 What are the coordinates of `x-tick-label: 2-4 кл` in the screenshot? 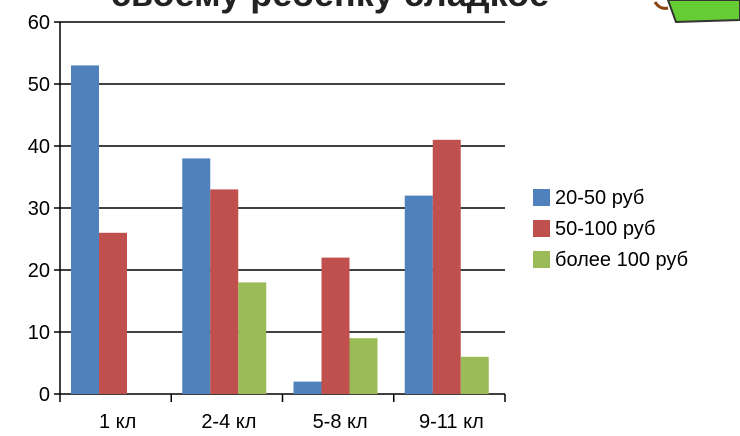 It's located at (228, 422).